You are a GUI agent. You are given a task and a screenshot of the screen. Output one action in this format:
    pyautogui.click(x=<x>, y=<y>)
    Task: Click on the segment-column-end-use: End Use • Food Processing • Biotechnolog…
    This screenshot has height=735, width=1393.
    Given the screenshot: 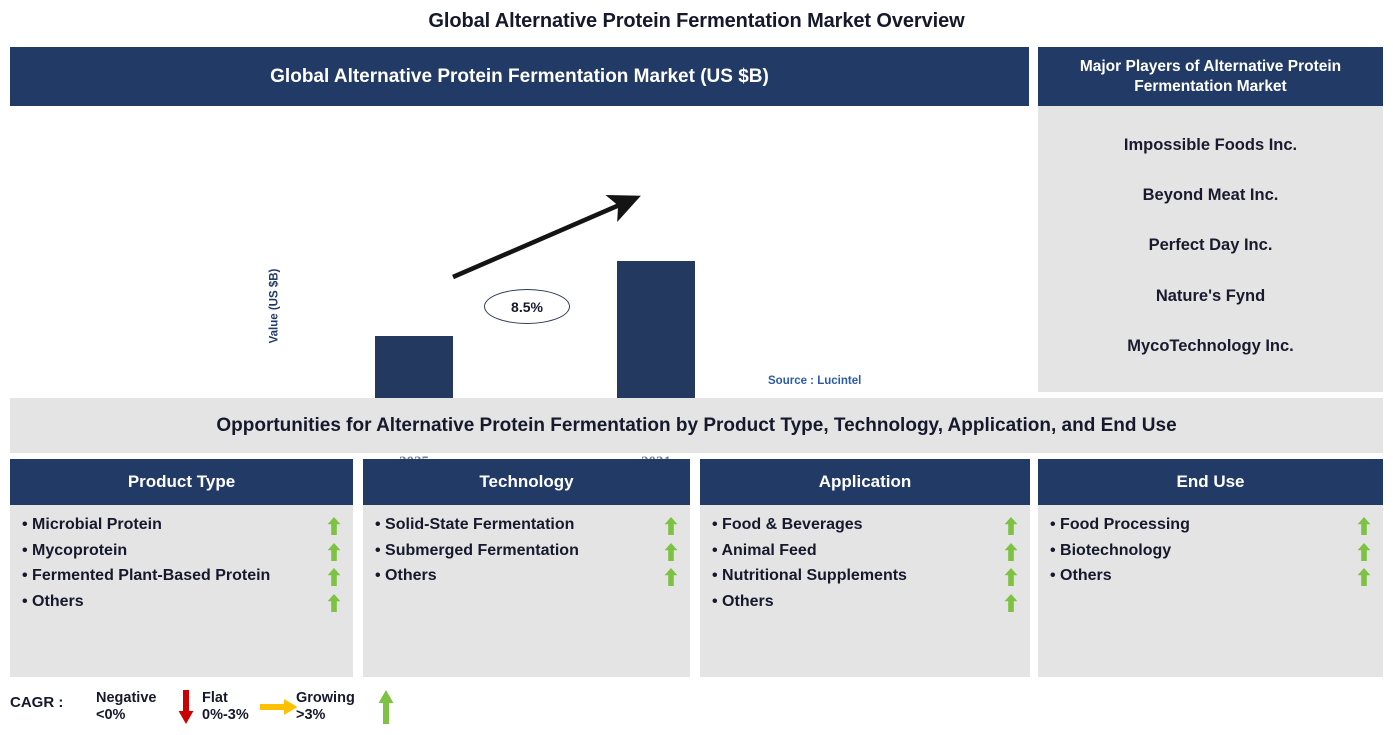 What is the action you would take?
    pyautogui.click(x=1210, y=568)
    